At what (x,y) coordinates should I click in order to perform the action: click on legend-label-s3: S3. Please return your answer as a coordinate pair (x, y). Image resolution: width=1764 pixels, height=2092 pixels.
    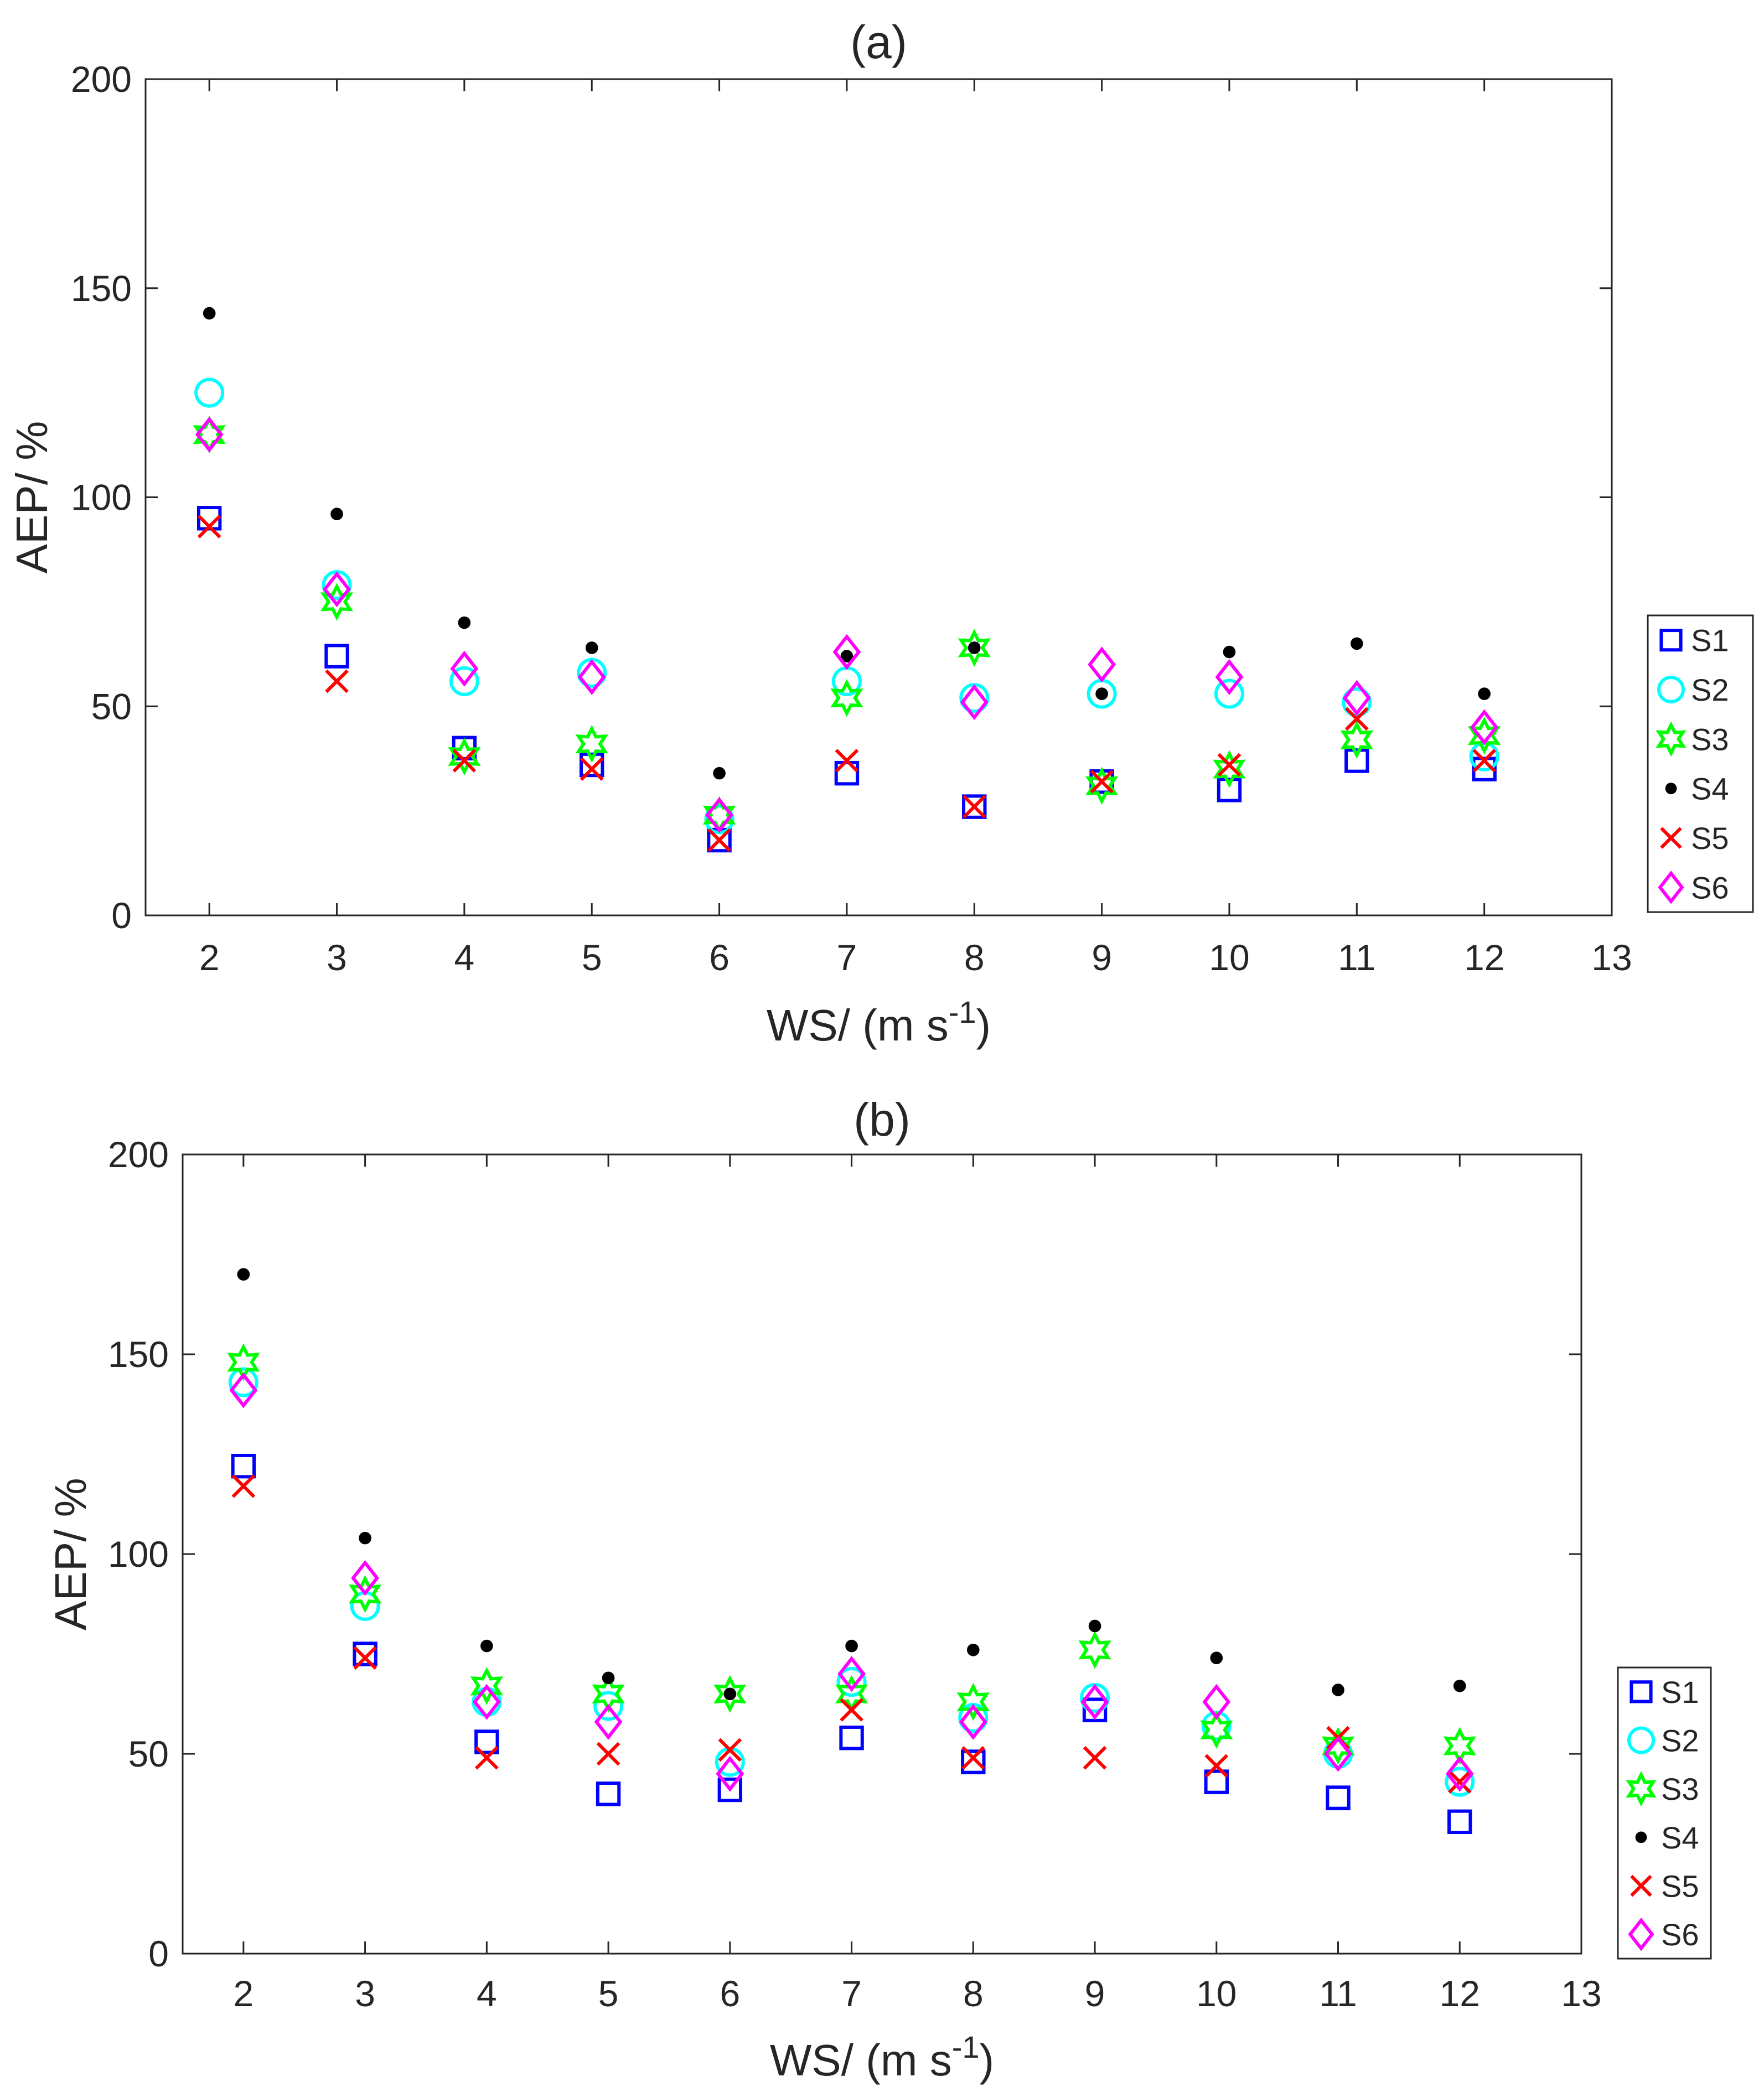
    Looking at the image, I should click on (1710, 739).